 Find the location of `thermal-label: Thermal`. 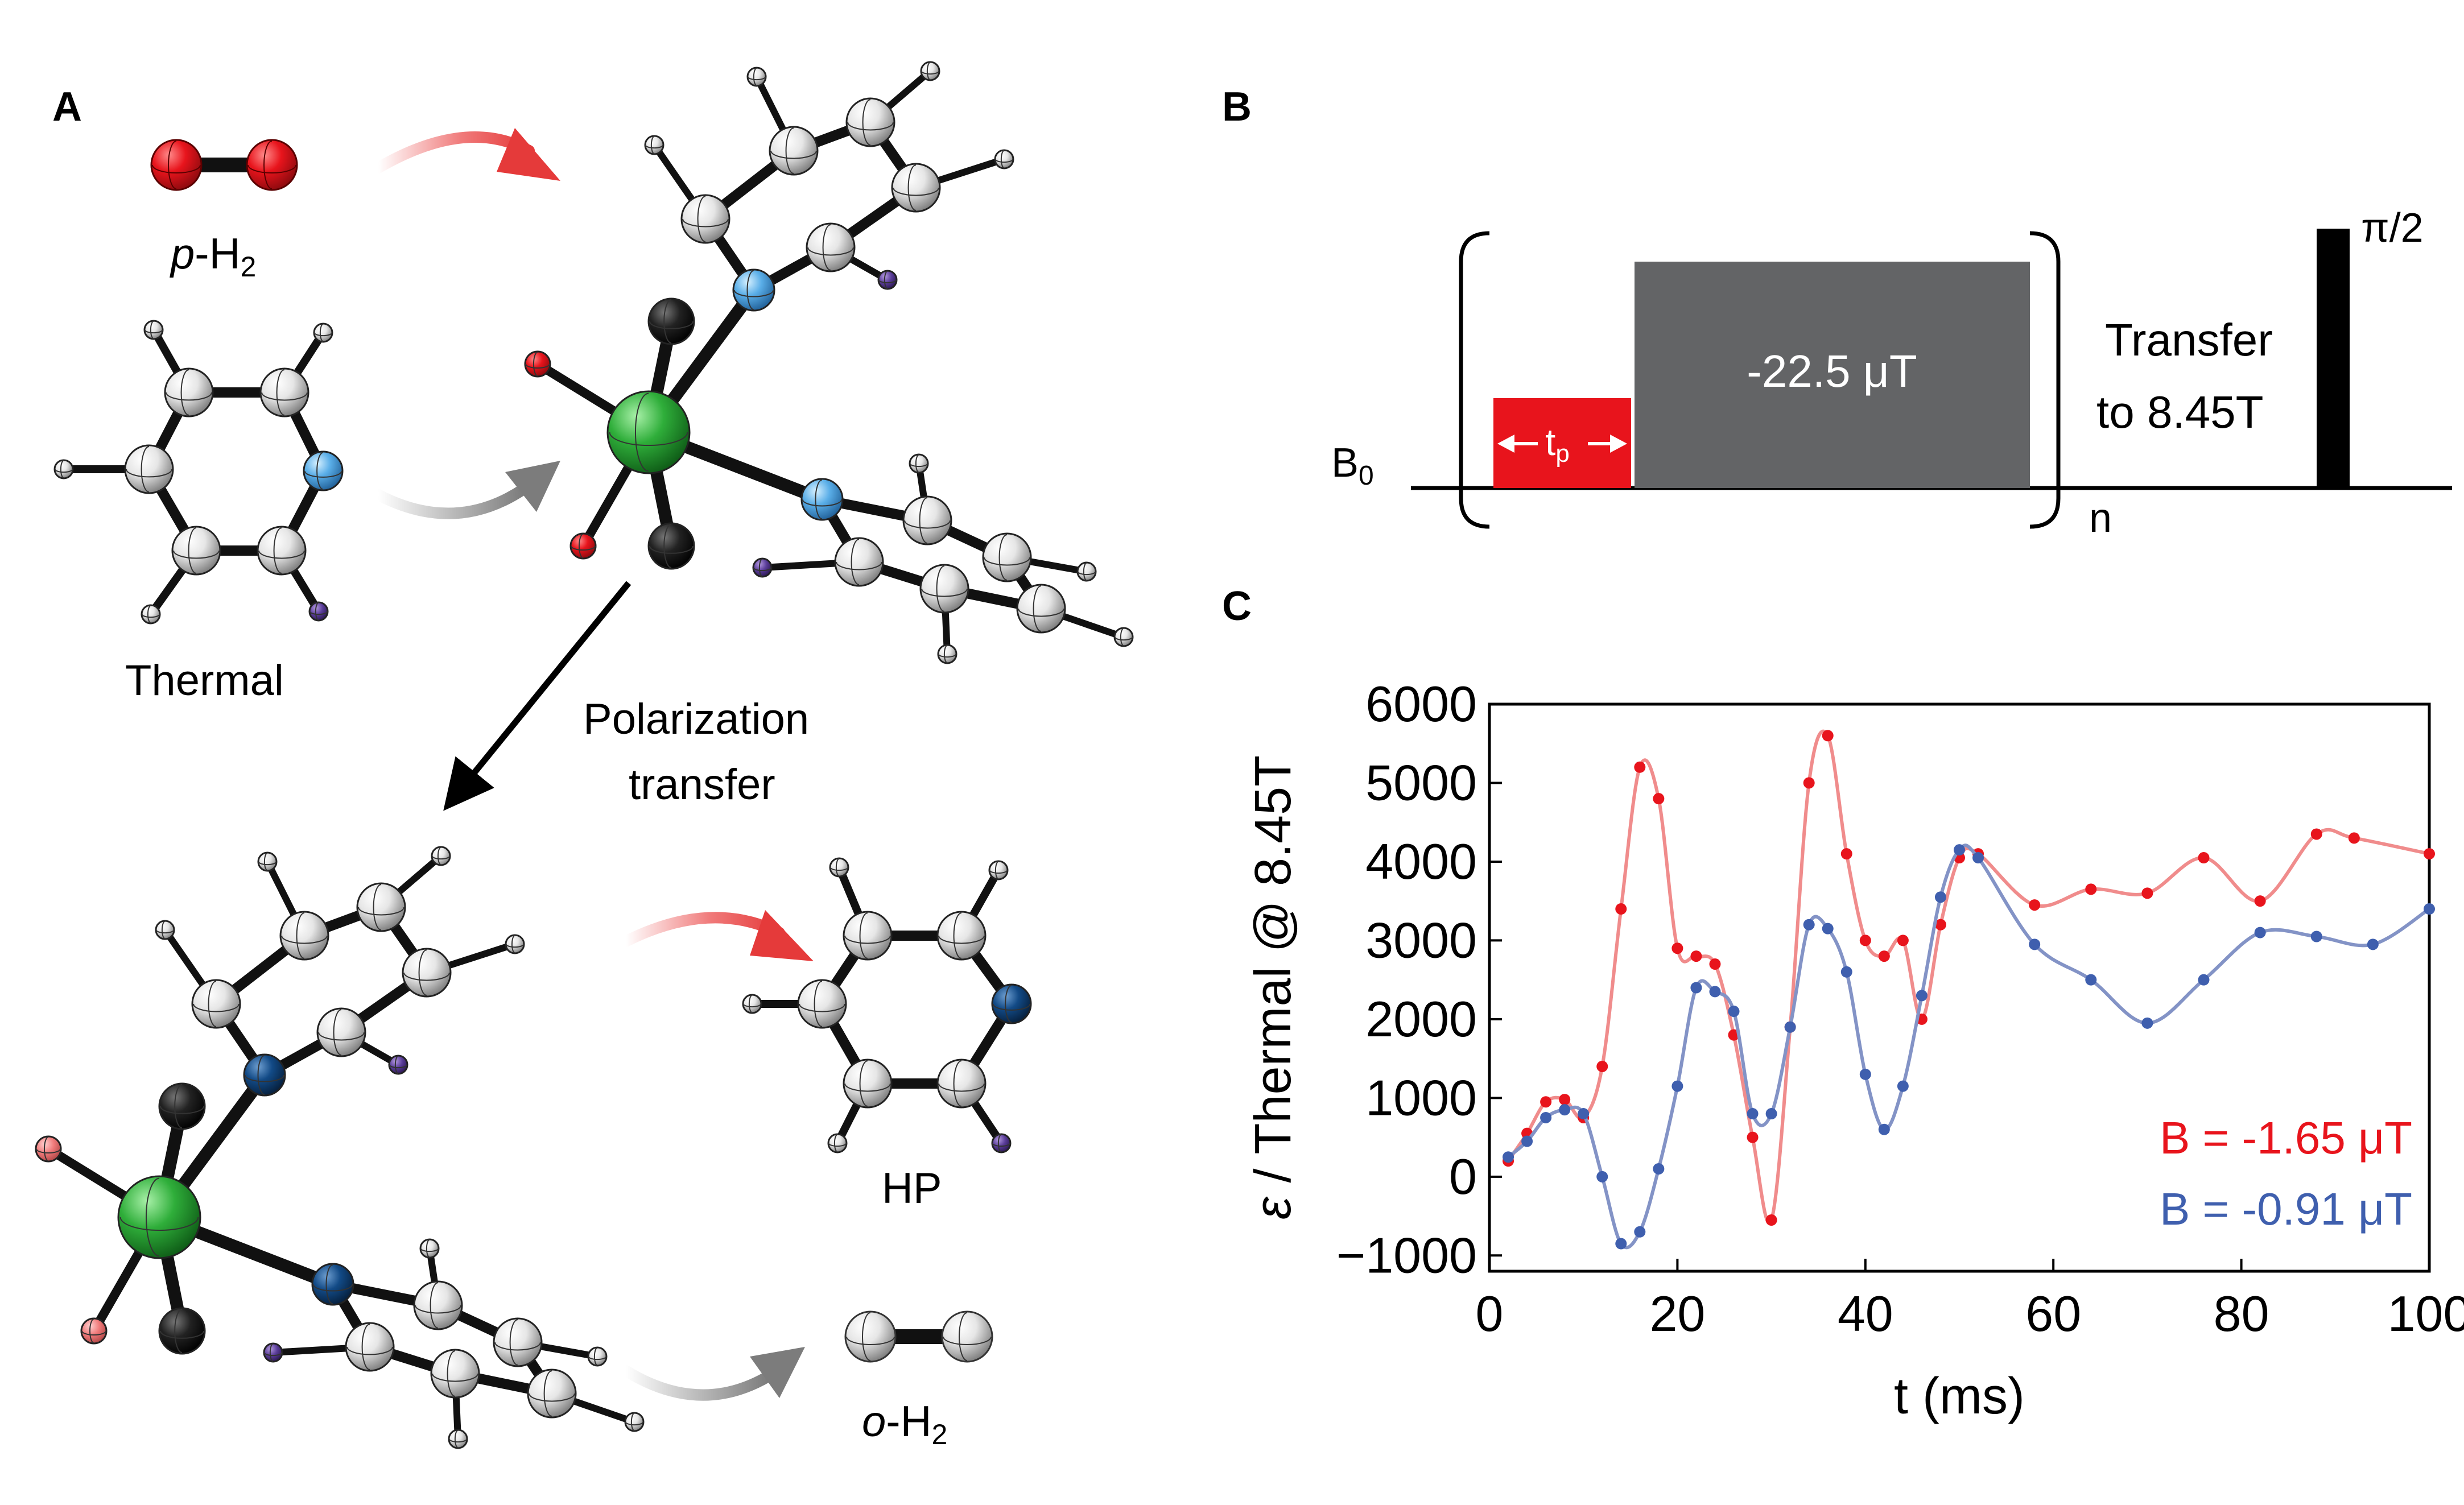

thermal-label: Thermal is located at coordinates (204, 680).